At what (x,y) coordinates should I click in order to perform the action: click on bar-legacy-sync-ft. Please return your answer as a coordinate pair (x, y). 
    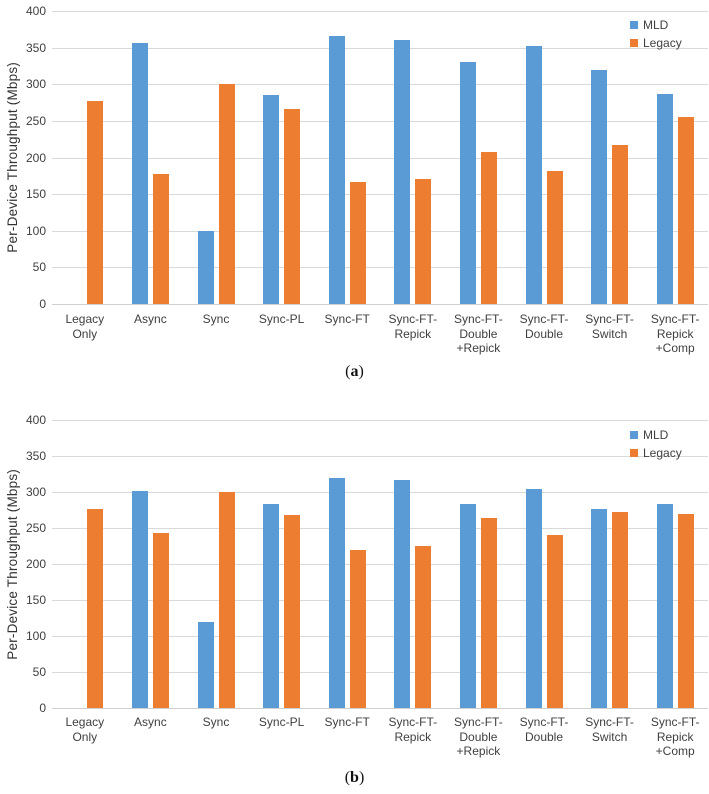
    Looking at the image, I should click on (357, 243).